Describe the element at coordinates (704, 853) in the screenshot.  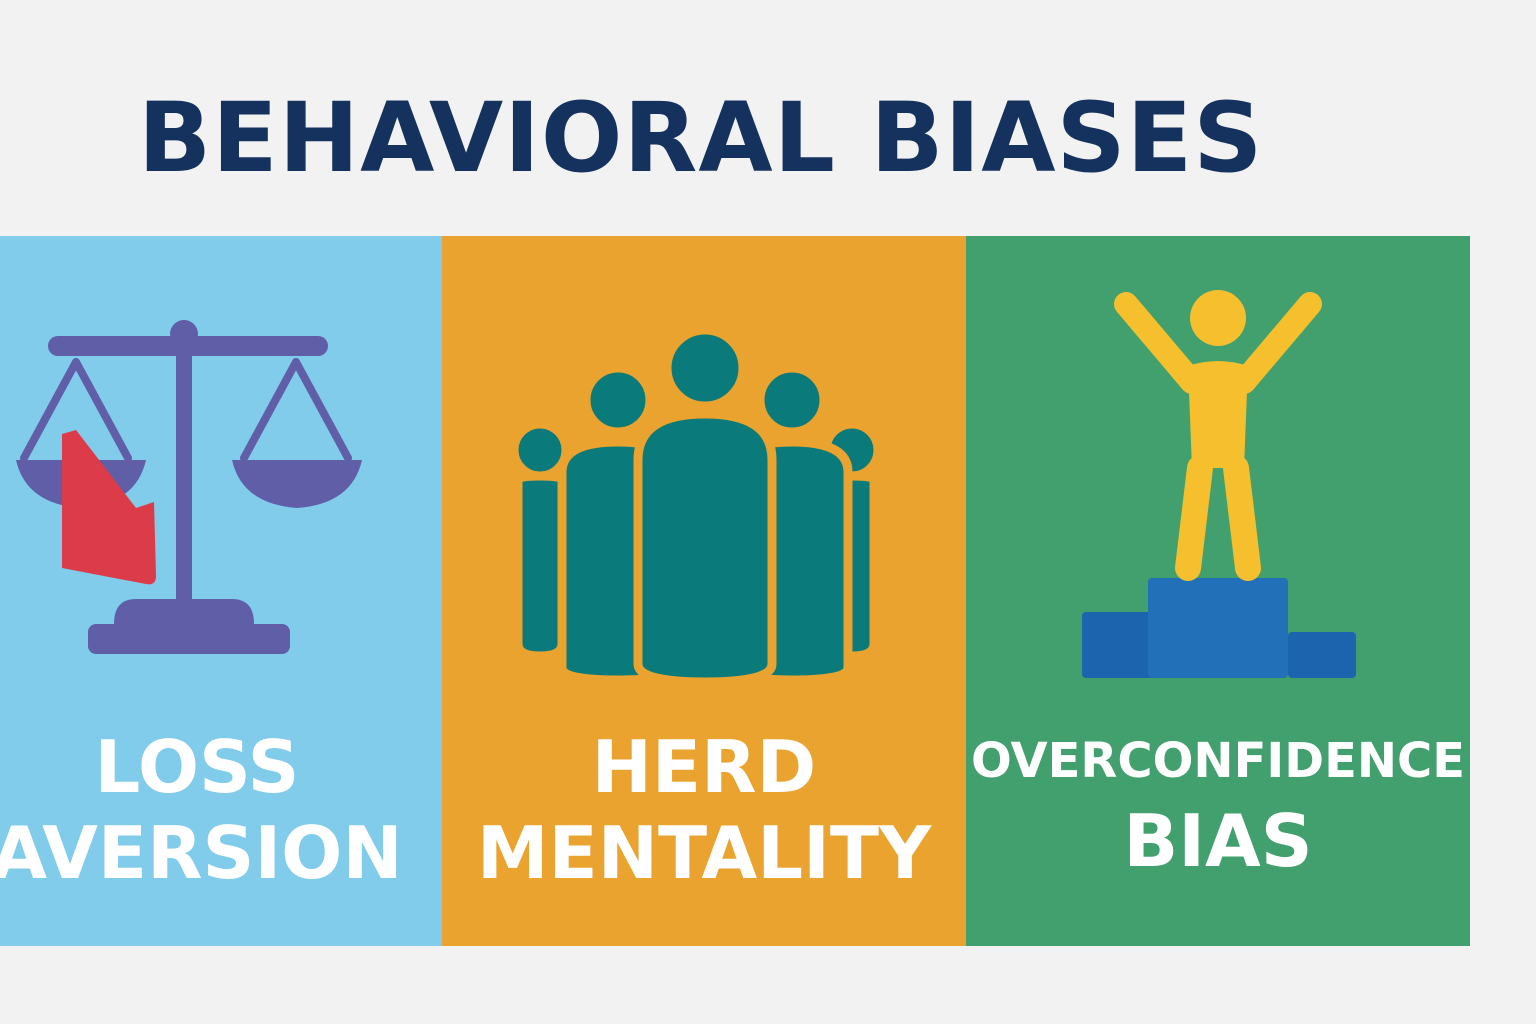
I see `label-line: MENTALITY` at that location.